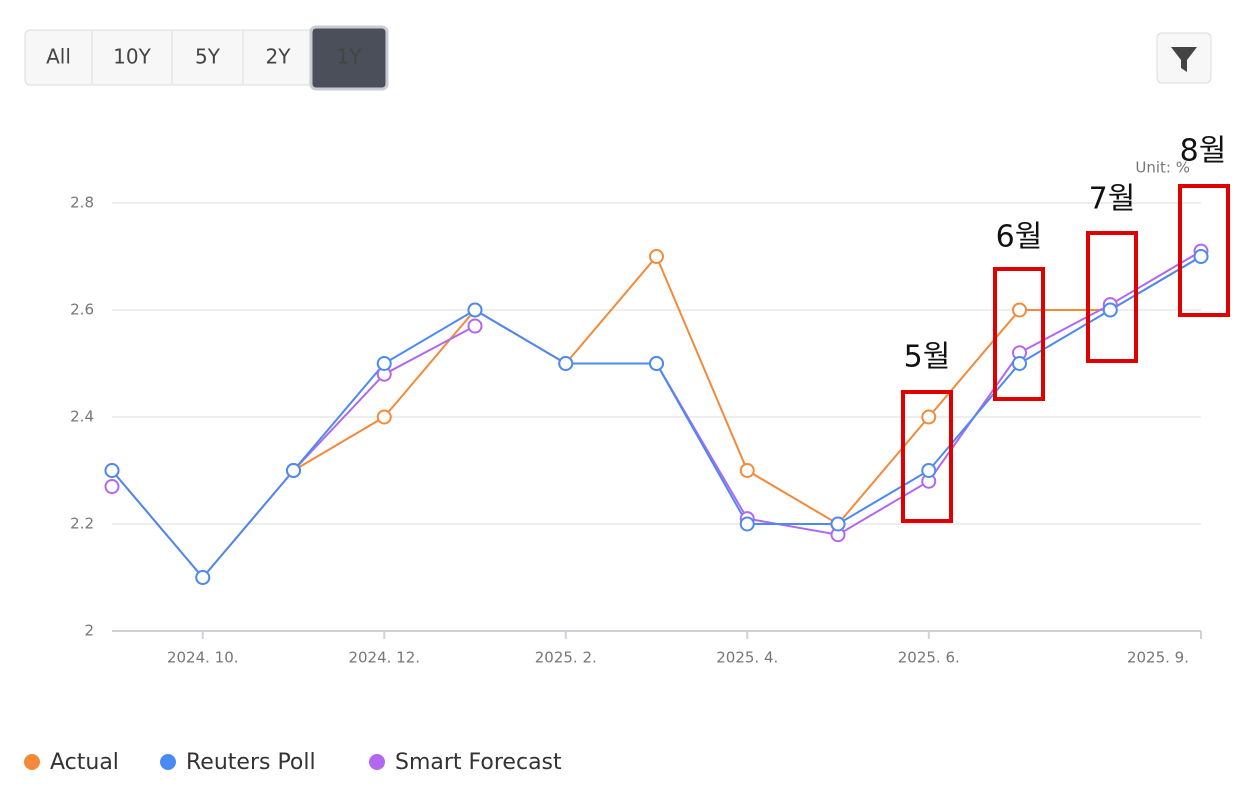 This screenshot has width=1243, height=804. I want to click on legend-label: Smart Forecast, so click(478, 762).